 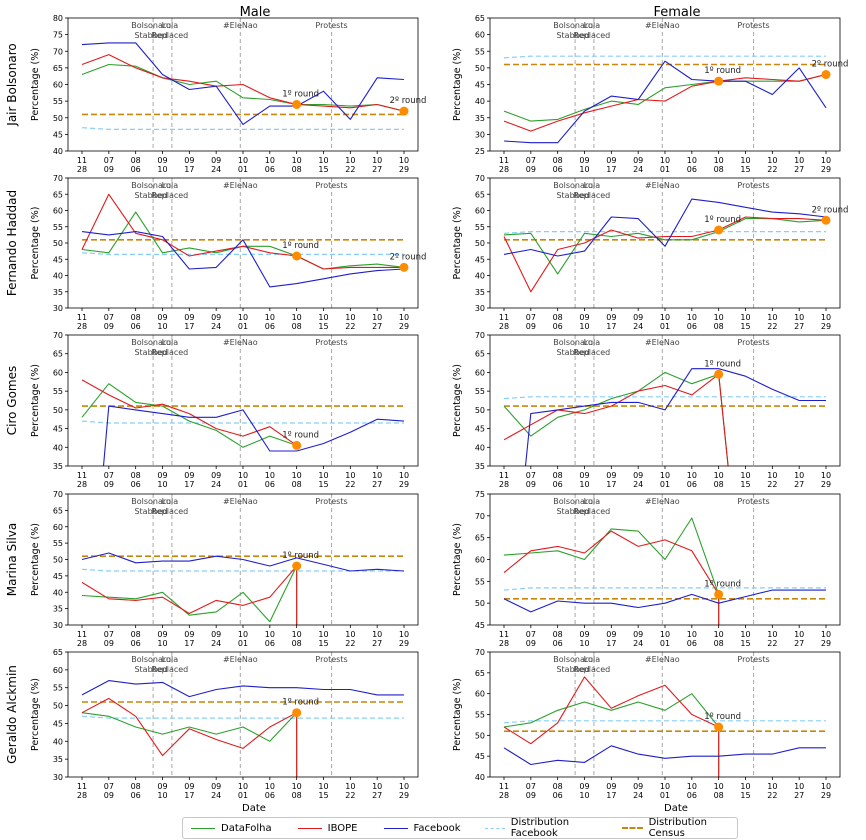 I want to click on event-label-lula-replaced: Replaced, so click(x=170, y=35).